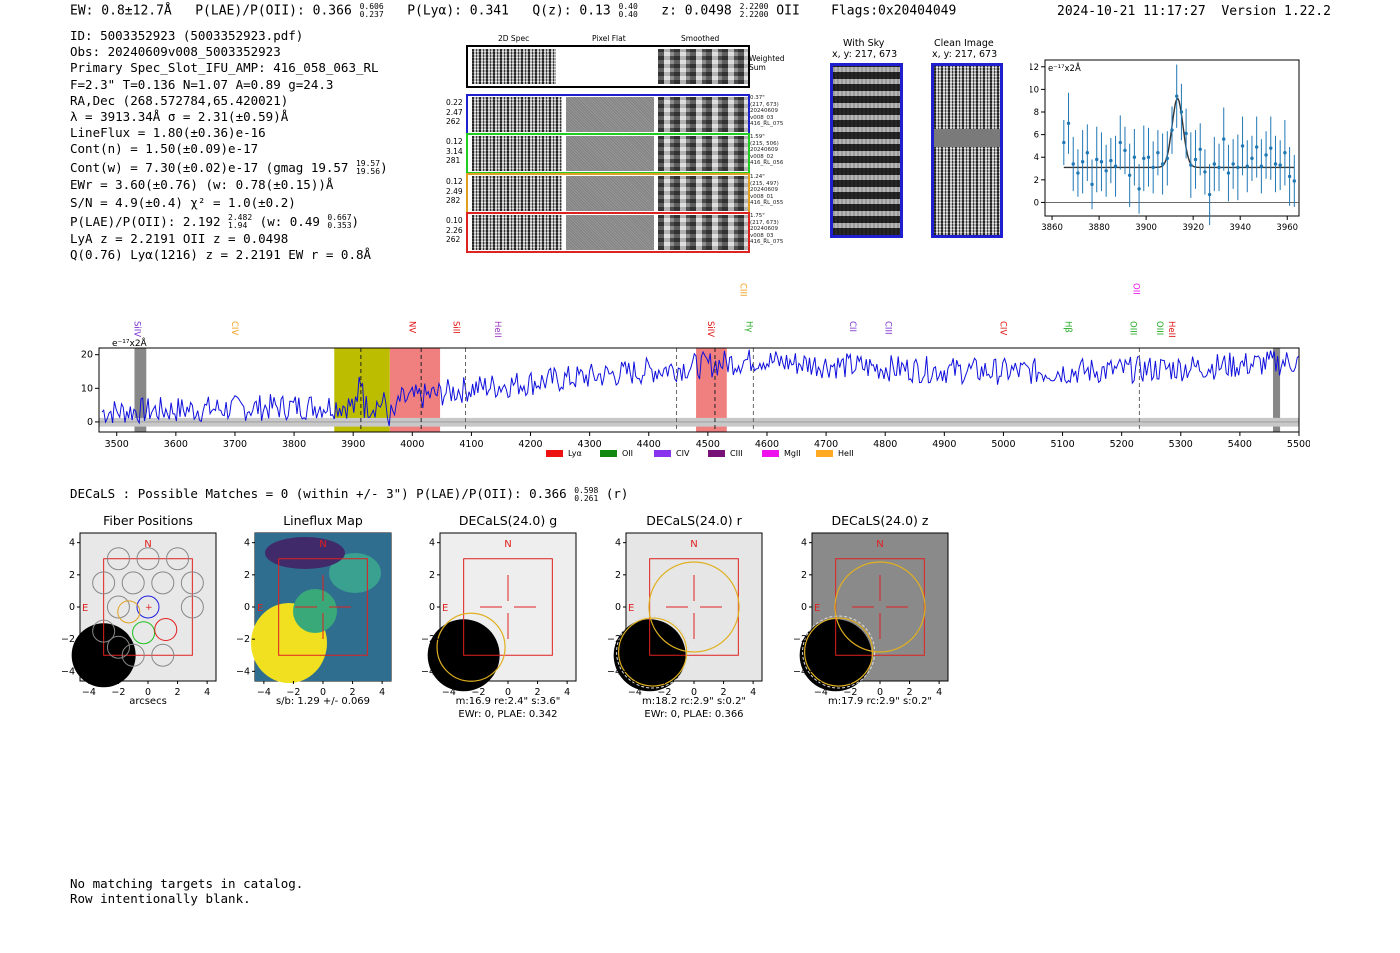  I want to click on fiber-value: 0.12, so click(454, 181).